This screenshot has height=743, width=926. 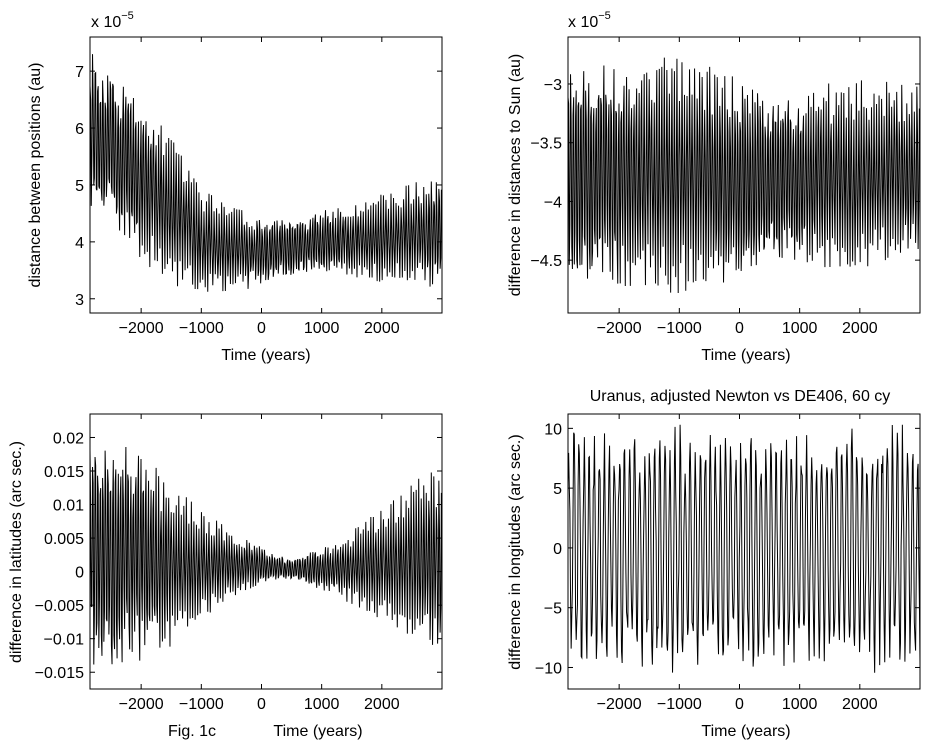 I want to click on y-tick-label: 7, so click(x=79, y=72).